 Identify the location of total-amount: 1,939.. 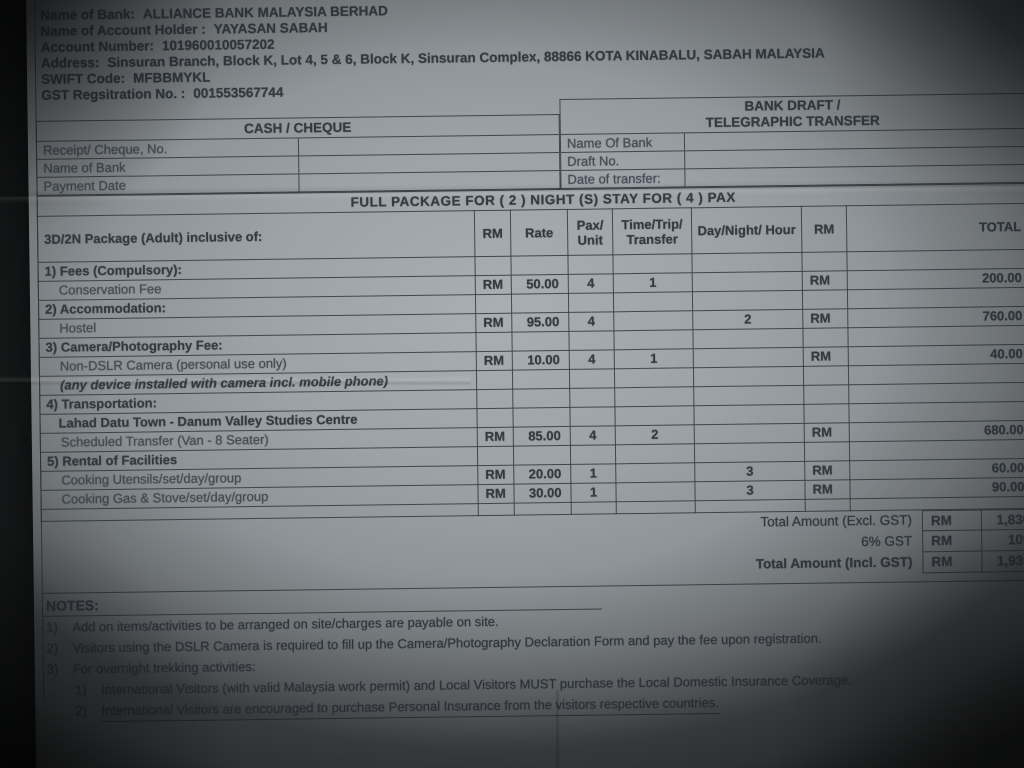
(1003, 561).